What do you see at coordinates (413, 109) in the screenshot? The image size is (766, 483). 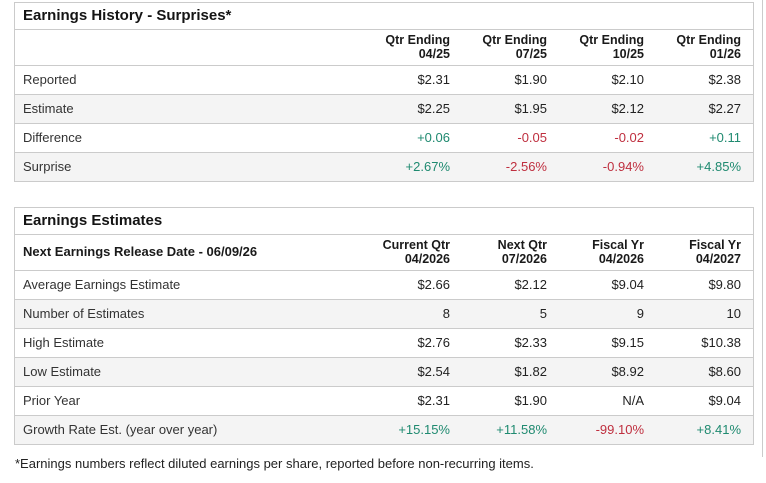 I see `cell-value: $2.25` at bounding box center [413, 109].